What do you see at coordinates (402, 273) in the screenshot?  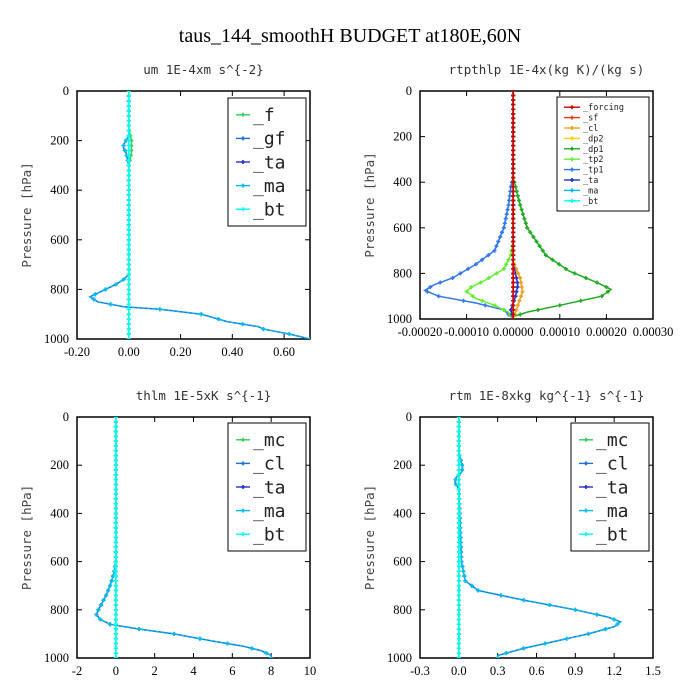 I see `y-tick-label: 800` at bounding box center [402, 273].